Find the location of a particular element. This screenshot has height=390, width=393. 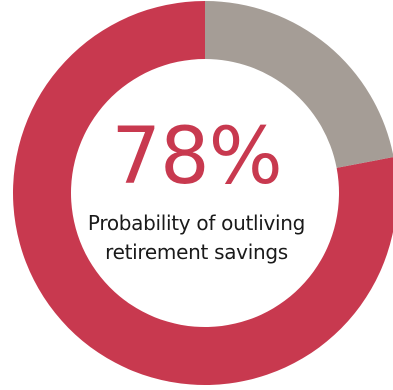

center-caption-line-2: retirement savings is located at coordinates (196, 252).